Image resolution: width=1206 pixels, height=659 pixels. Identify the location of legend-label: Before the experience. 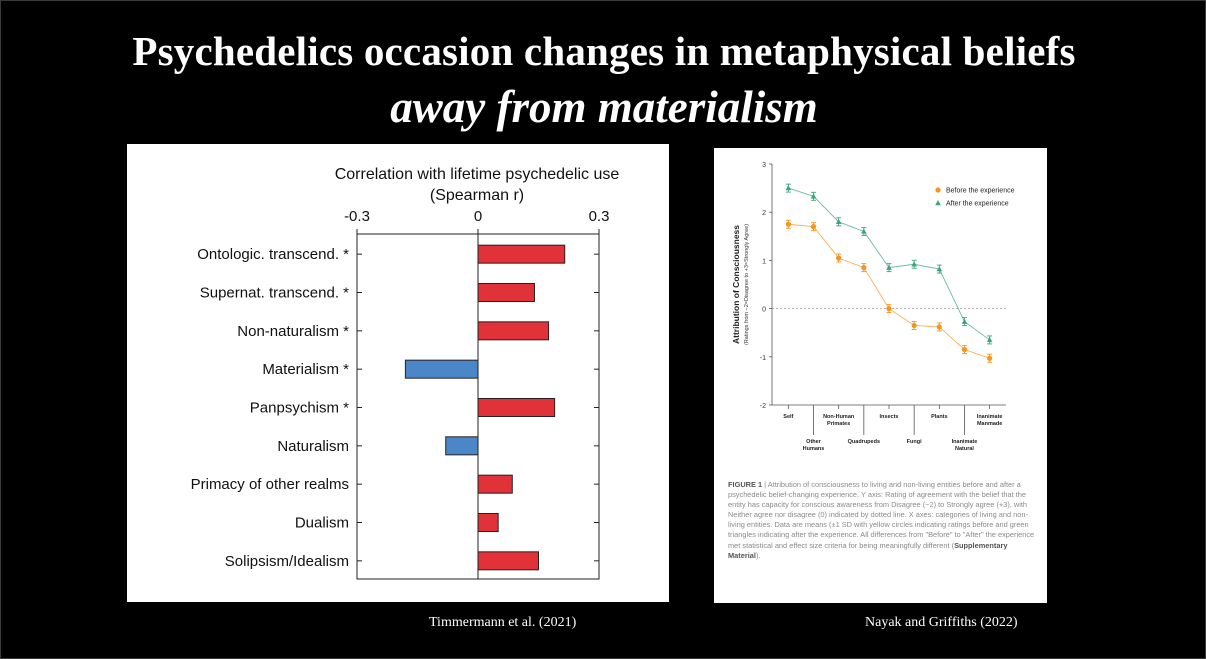
(980, 191).